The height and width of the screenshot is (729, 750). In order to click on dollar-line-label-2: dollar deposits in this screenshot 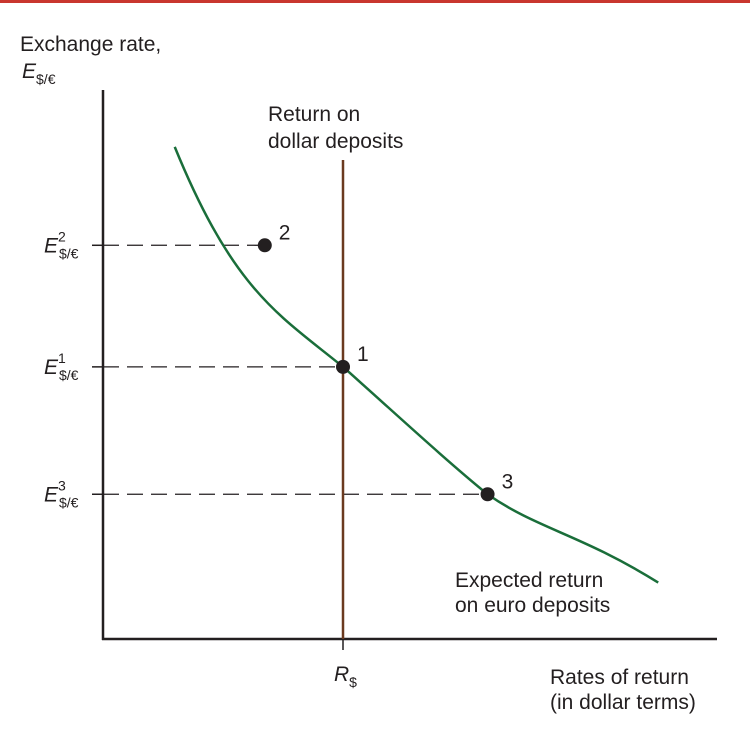, I will do `click(335, 141)`.